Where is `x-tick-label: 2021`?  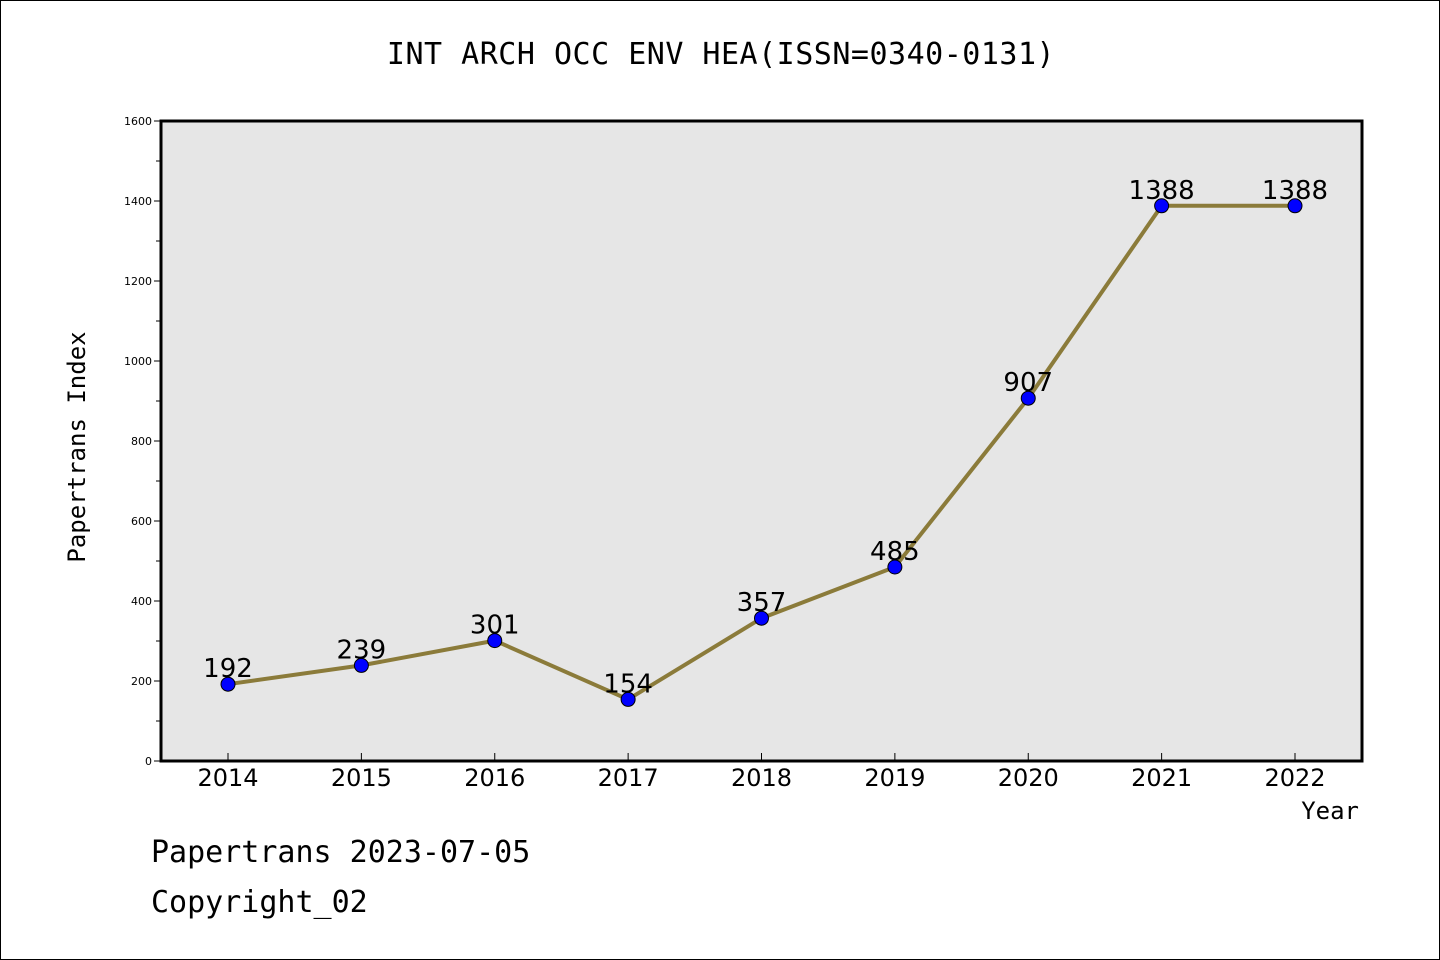
x-tick-label: 2021 is located at coordinates (1161, 778).